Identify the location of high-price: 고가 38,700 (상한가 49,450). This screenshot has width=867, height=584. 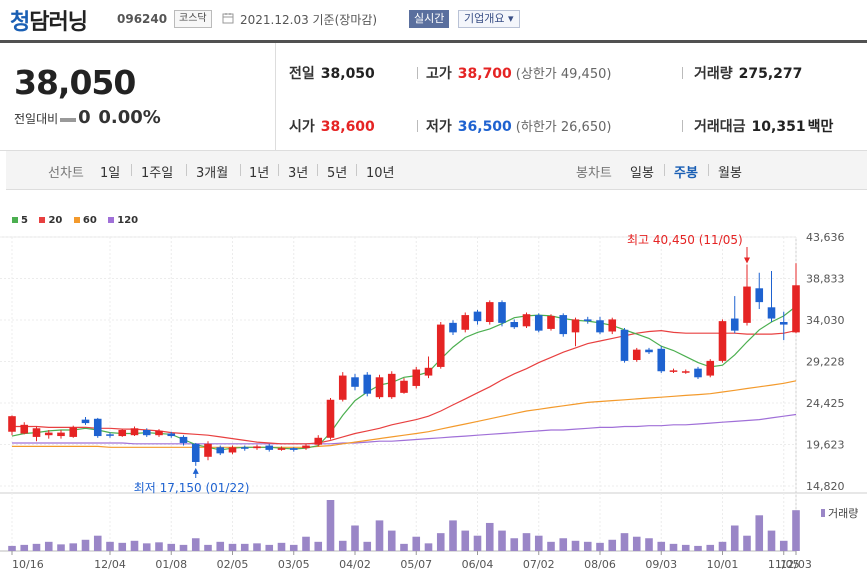
(518, 73).